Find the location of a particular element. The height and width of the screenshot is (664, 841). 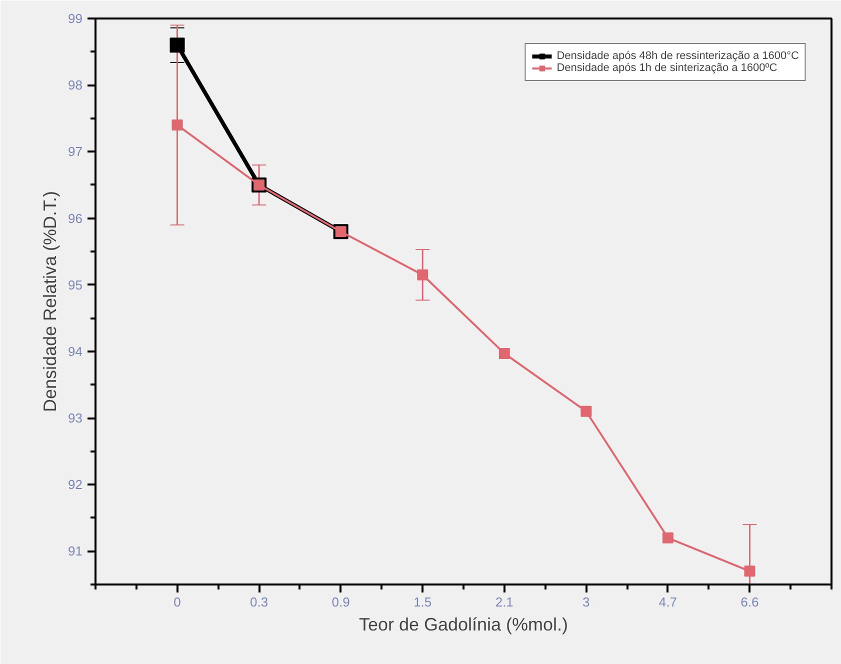

x-tick-label: 0 is located at coordinates (177, 602).